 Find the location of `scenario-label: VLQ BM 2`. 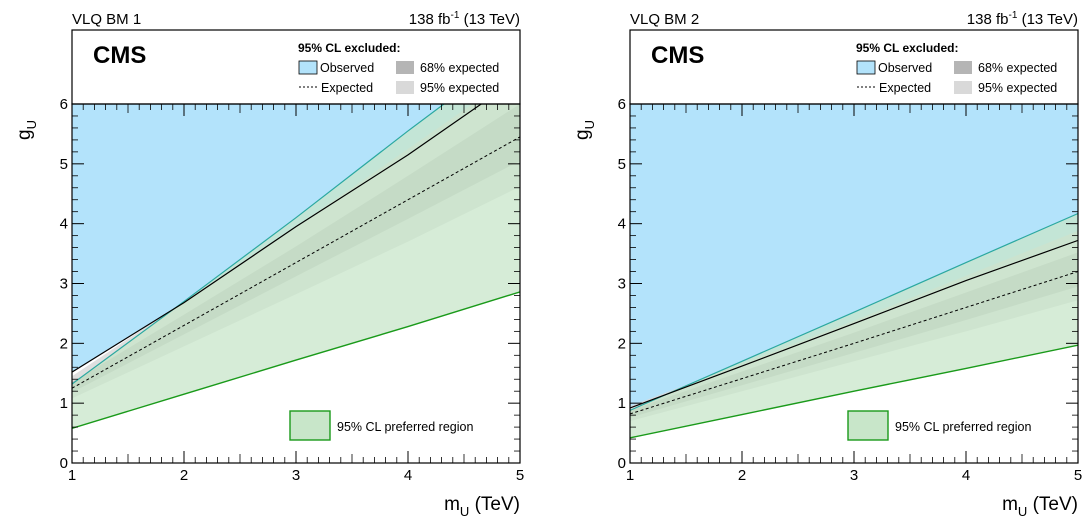

scenario-label: VLQ BM 2 is located at coordinates (664, 19).